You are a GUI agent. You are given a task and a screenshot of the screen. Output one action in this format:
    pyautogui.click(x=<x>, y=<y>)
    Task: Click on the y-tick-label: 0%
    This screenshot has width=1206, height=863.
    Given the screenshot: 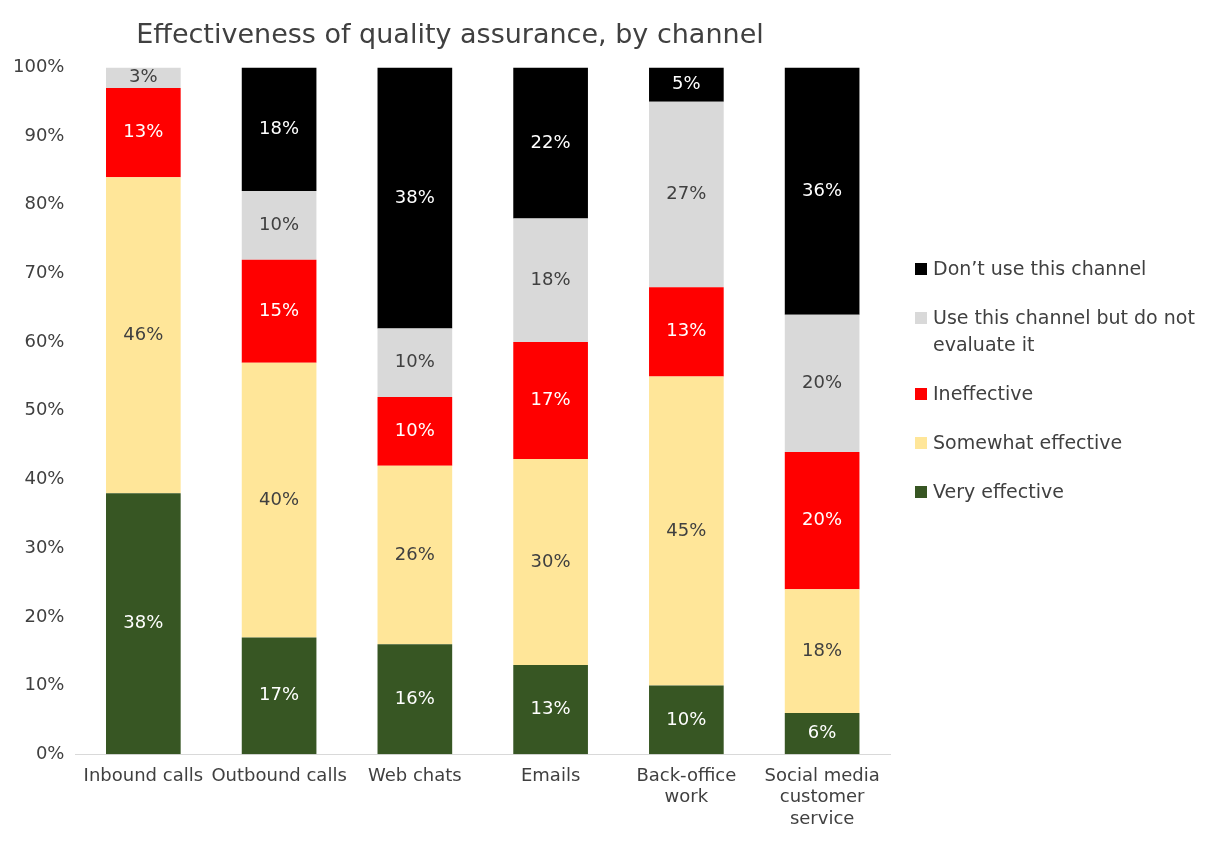 What is the action you would take?
    pyautogui.click(x=50, y=752)
    